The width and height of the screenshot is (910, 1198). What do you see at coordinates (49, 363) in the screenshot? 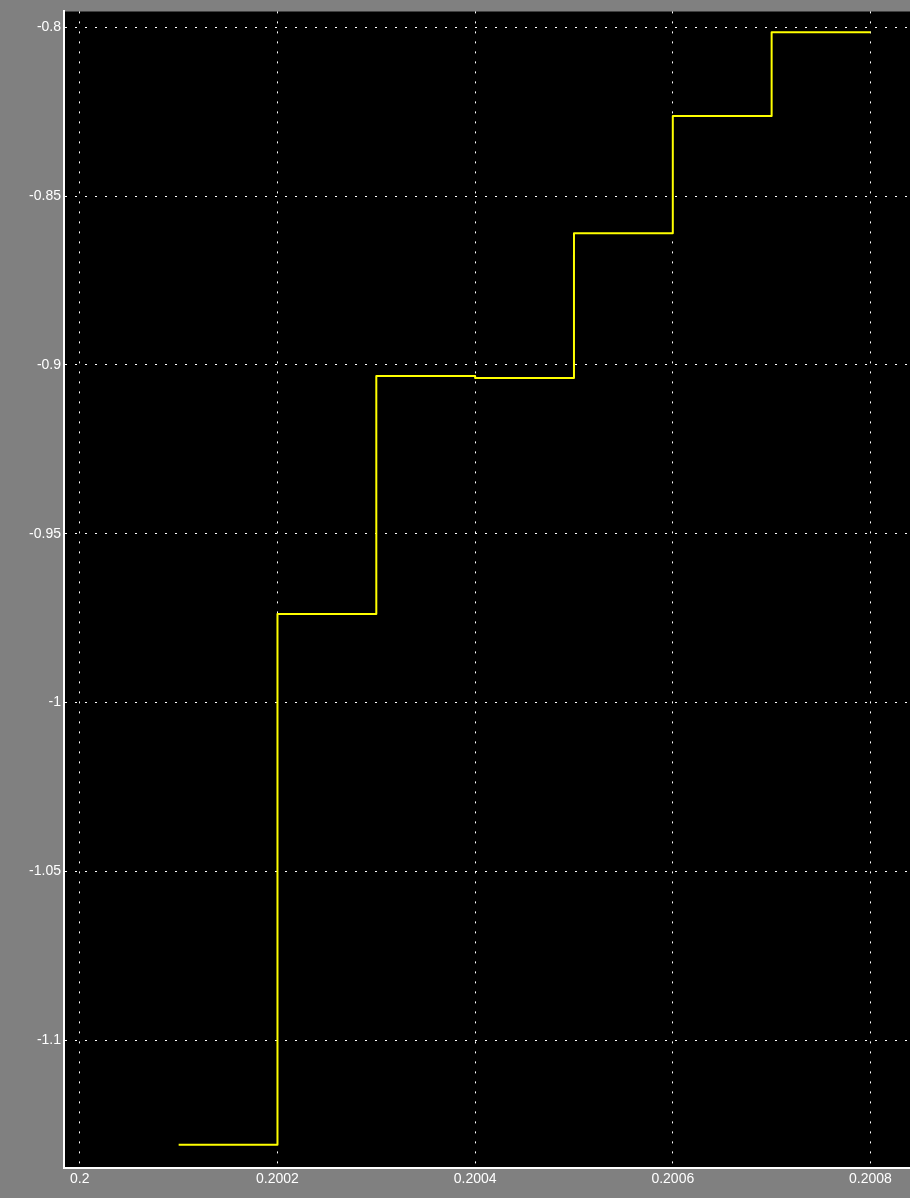
I see `y-tick-label: -0.9` at bounding box center [49, 363].